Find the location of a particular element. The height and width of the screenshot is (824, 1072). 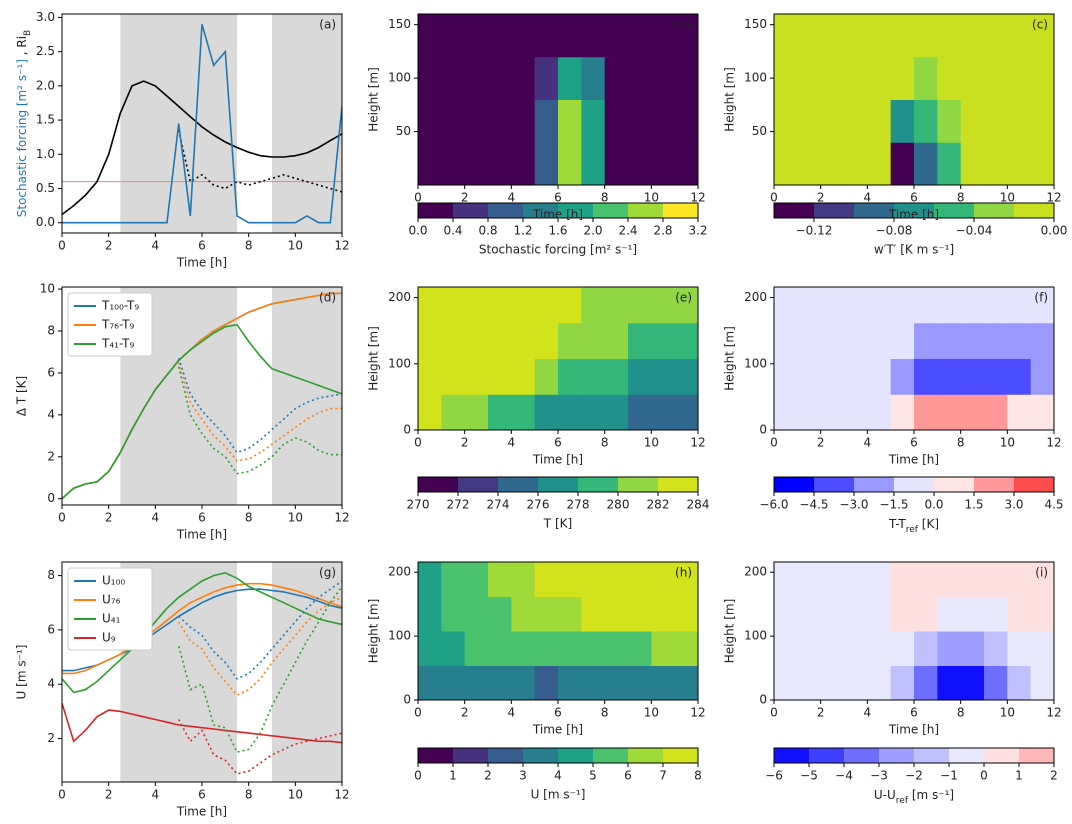

legend-box is located at coordinates (110, 324).